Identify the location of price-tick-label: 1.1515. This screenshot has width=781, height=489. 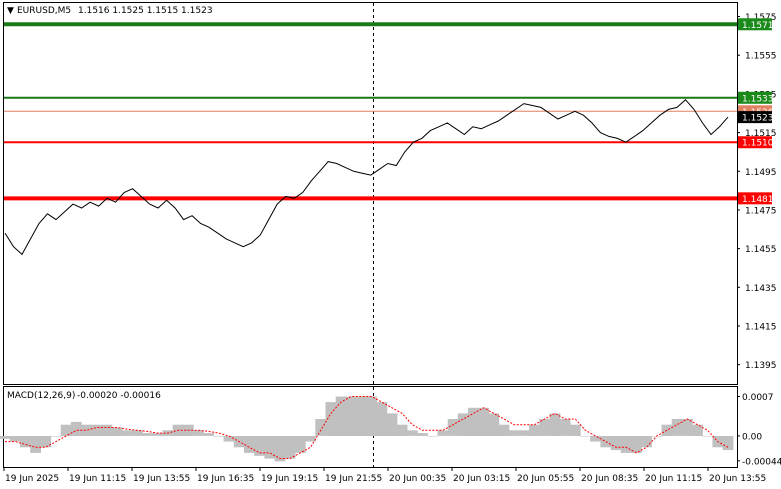
(761, 134).